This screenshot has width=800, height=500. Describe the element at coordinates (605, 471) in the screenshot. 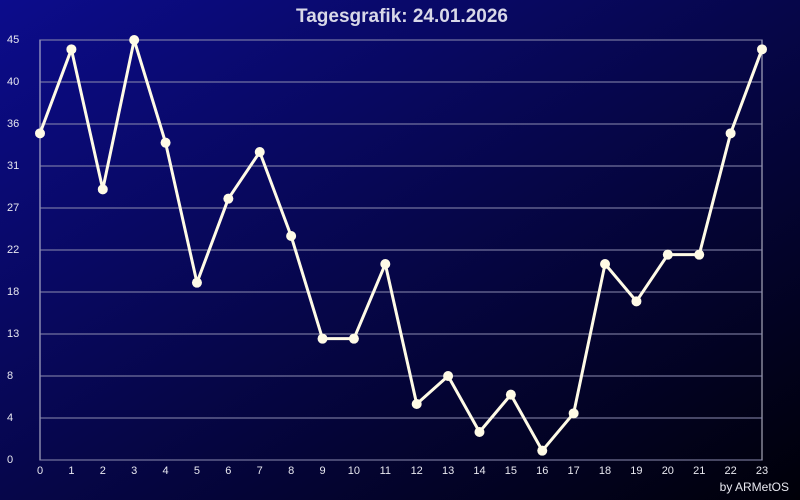

I see `x-tick-label: 18` at that location.